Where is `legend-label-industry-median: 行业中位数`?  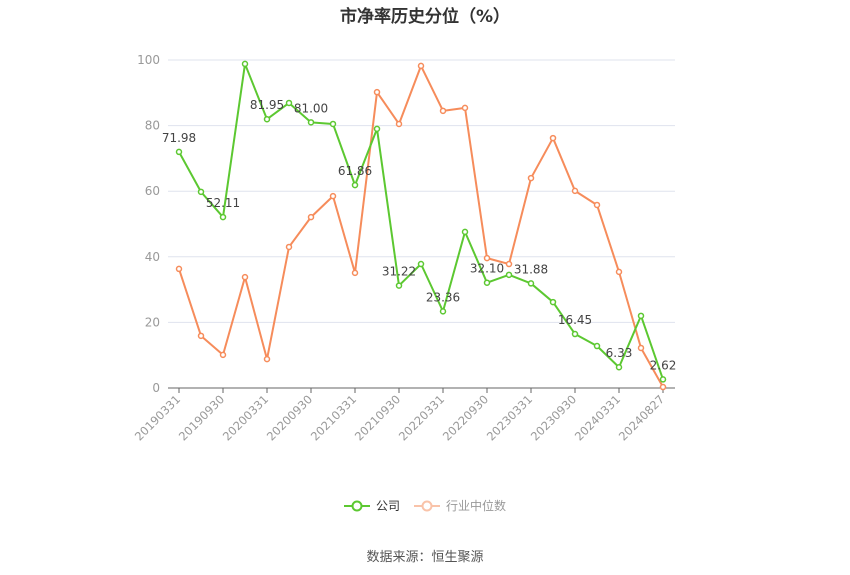 legend-label-industry-median: 行业中位数 is located at coordinates (476, 506).